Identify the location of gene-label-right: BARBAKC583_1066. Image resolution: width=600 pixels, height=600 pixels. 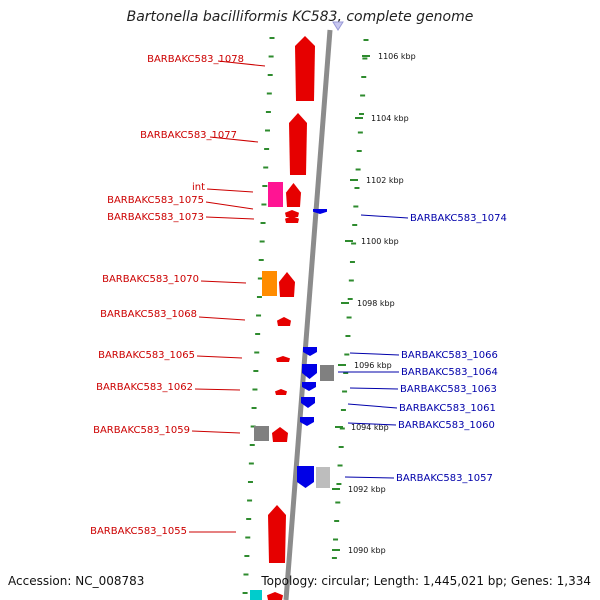
(449, 355).